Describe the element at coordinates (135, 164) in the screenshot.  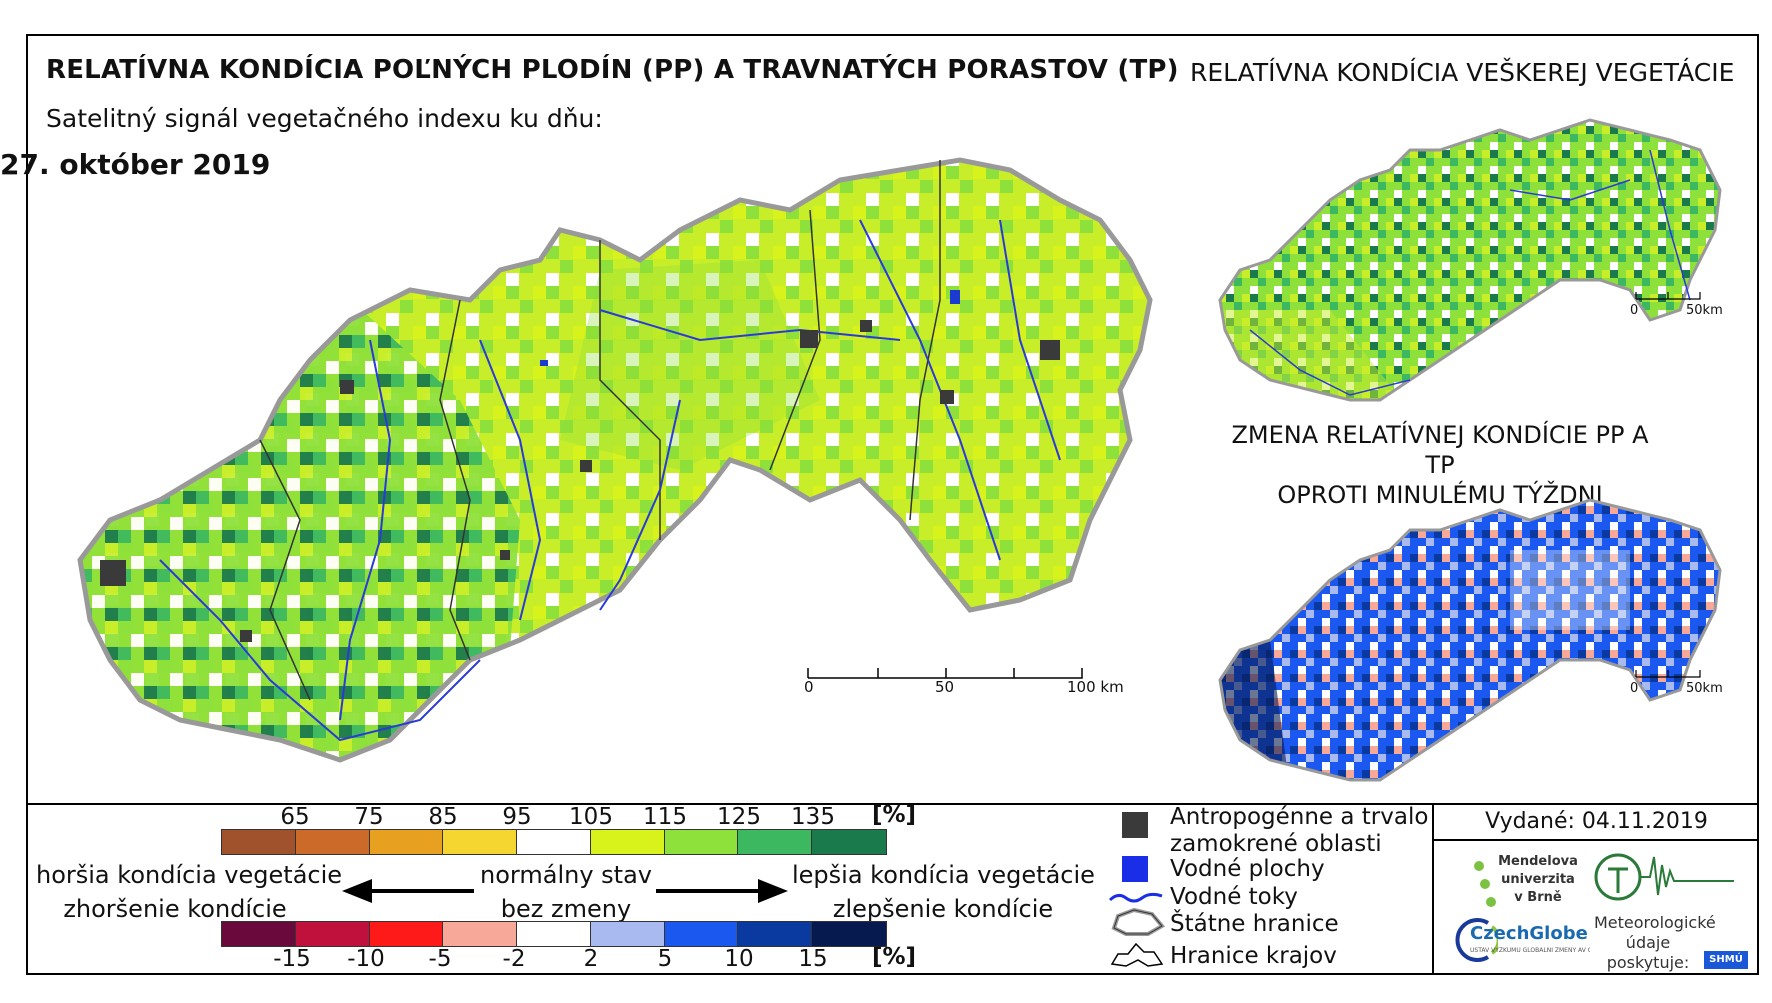
I see `date-label: 27. október 2019` at that location.